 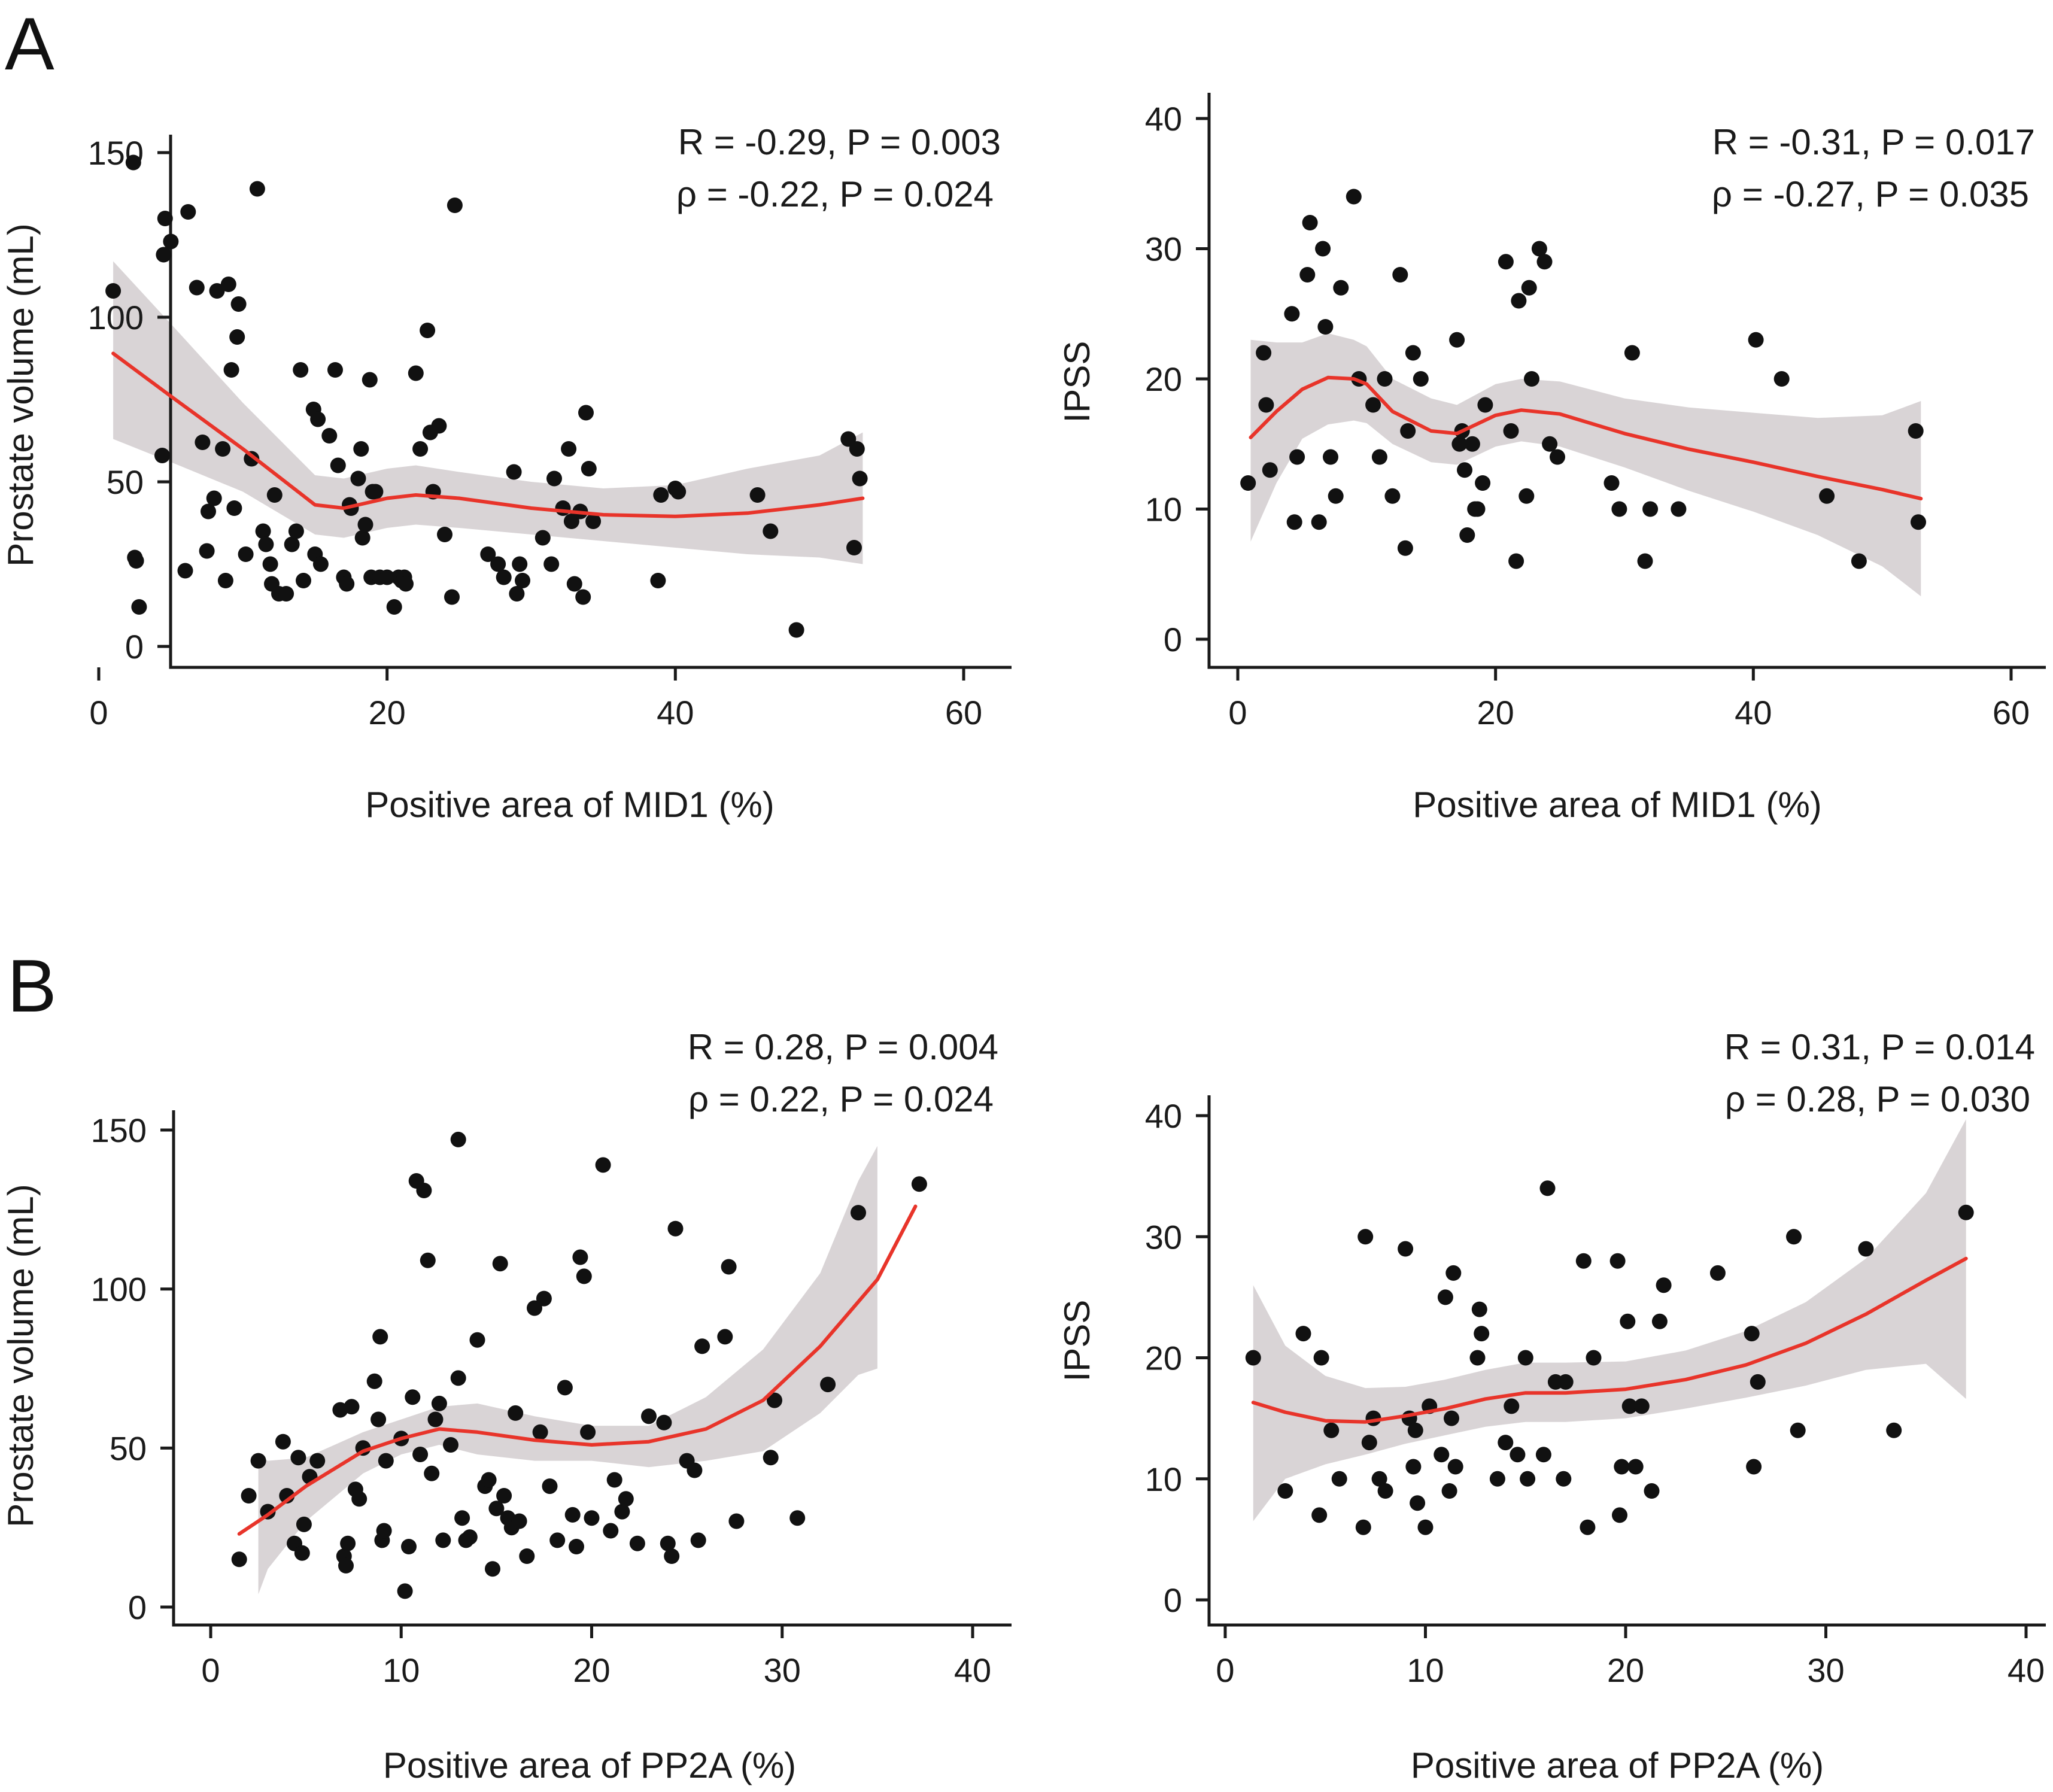 What do you see at coordinates (676, 712) in the screenshot?
I see `x-tick-label: 40` at bounding box center [676, 712].